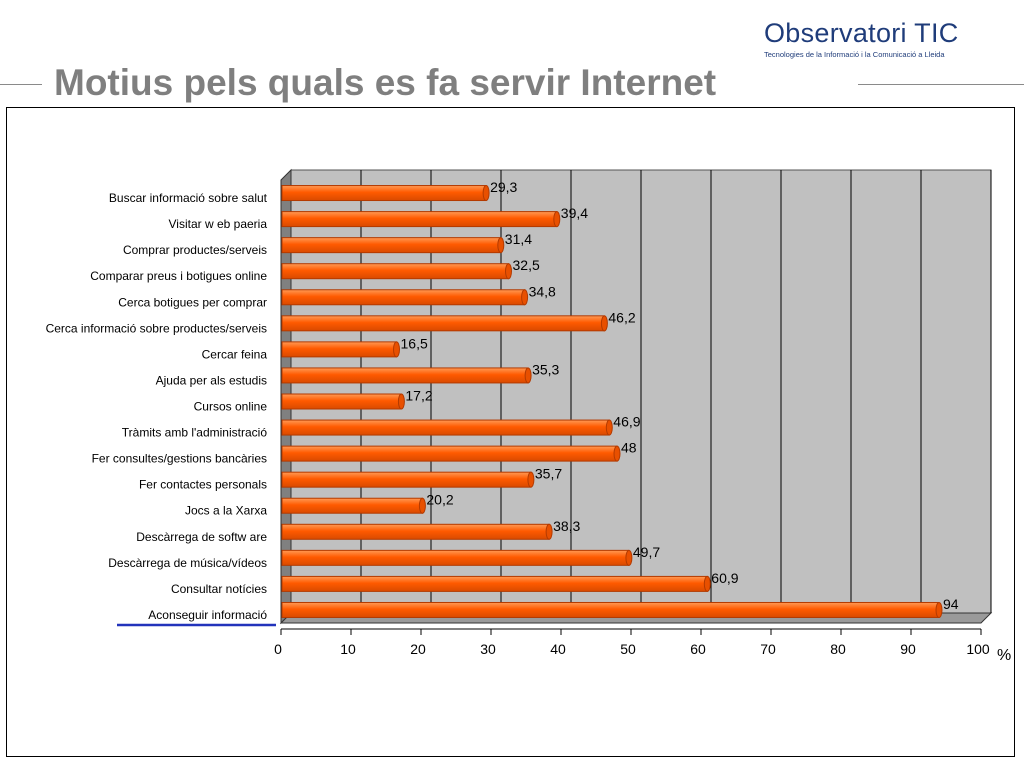 This screenshot has width=1024, height=768. I want to click on logo-title: Observatori TIC, so click(861, 33).